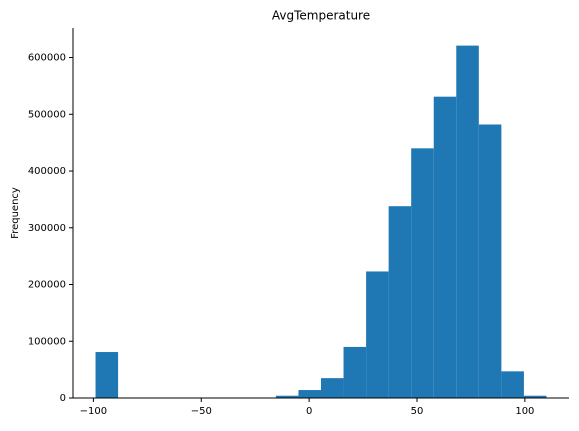  Describe the element at coordinates (47, 58) in the screenshot. I see `y-tick-label: 600000` at that location.